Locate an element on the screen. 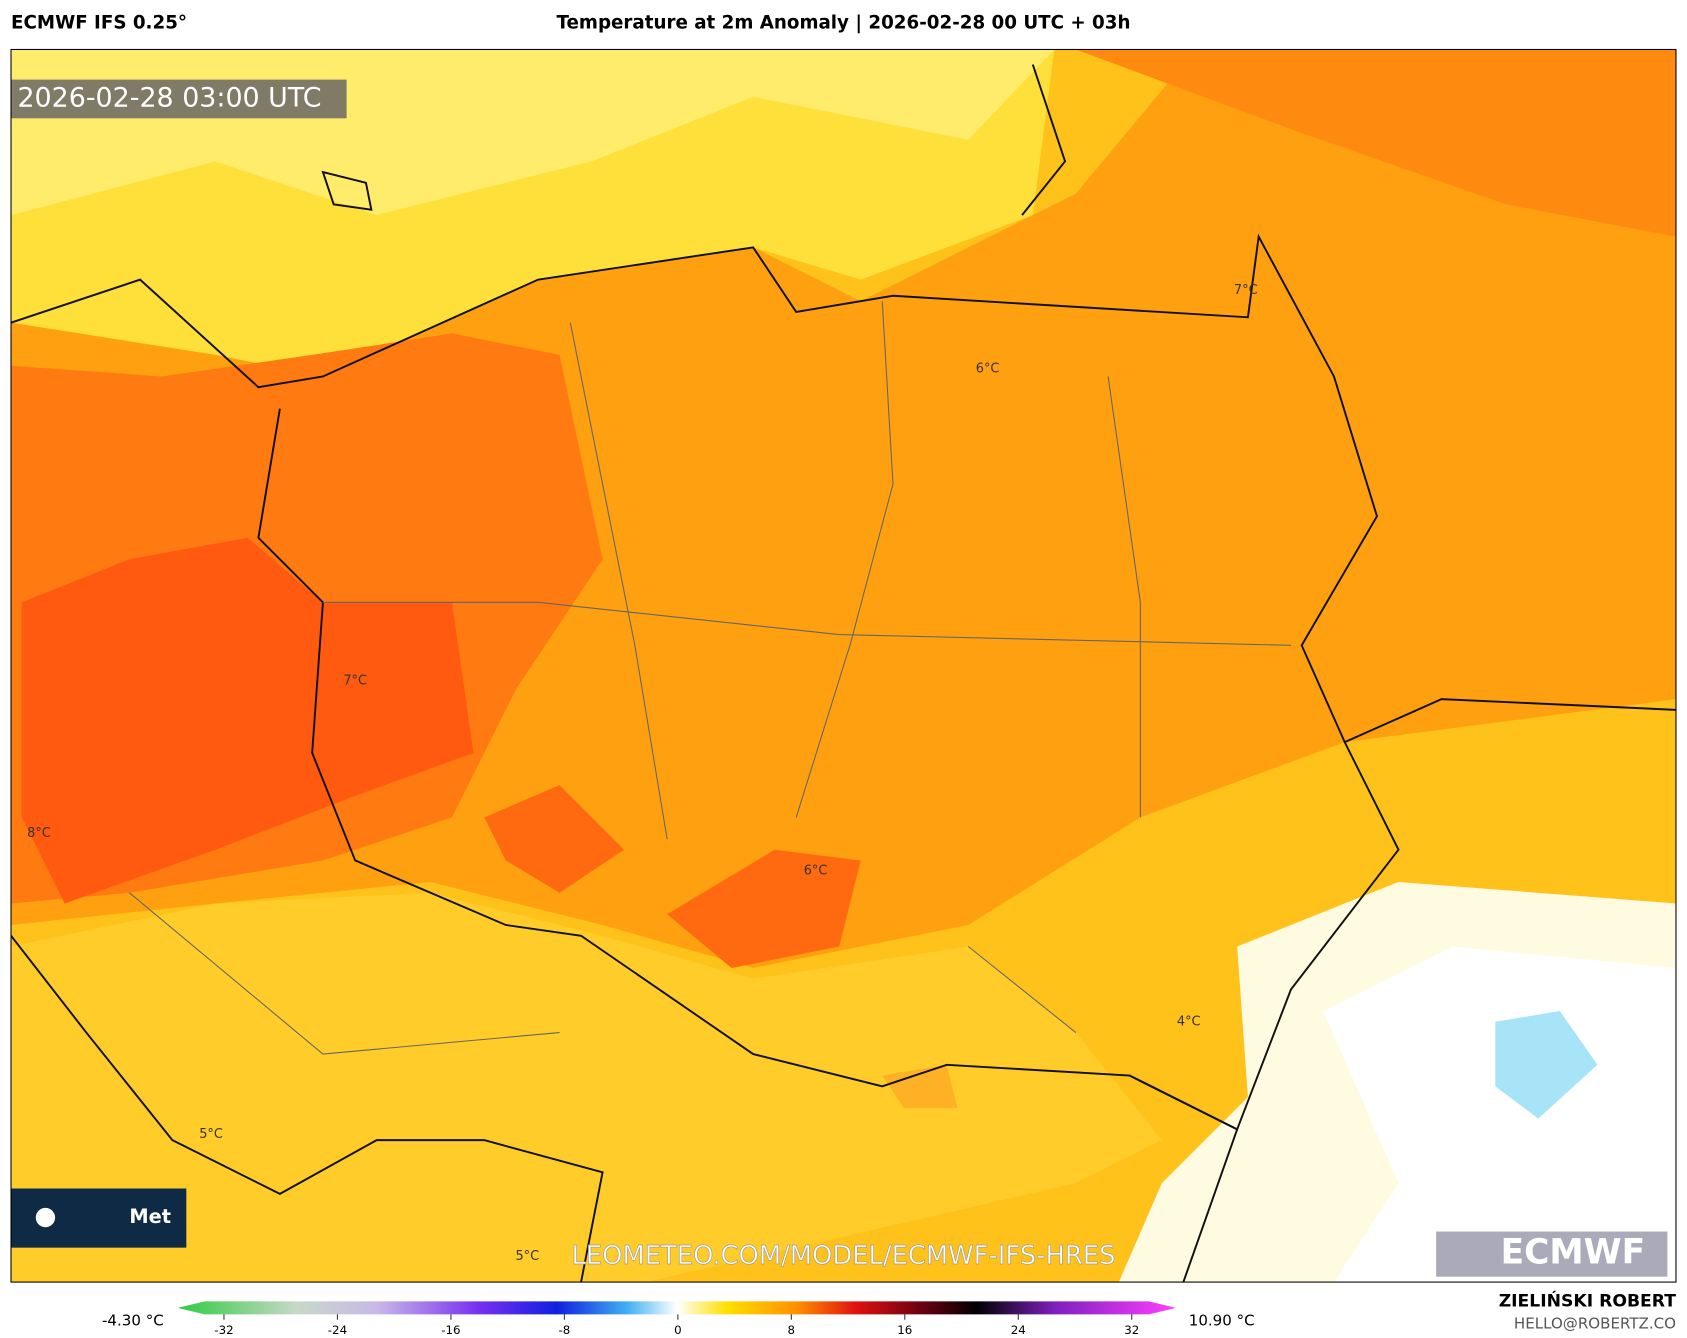 The height and width of the screenshot is (1338, 1687). colorbar-min: -4.30 °C is located at coordinates (133, 1320).